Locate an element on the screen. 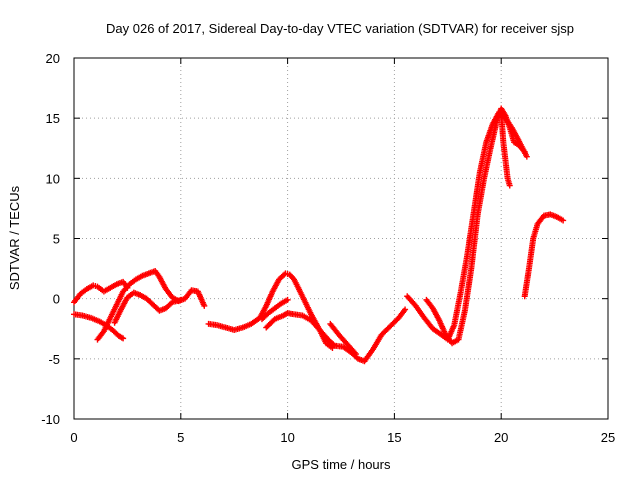 The image size is (640, 480). y-tick-label: 0 is located at coordinates (56, 299).